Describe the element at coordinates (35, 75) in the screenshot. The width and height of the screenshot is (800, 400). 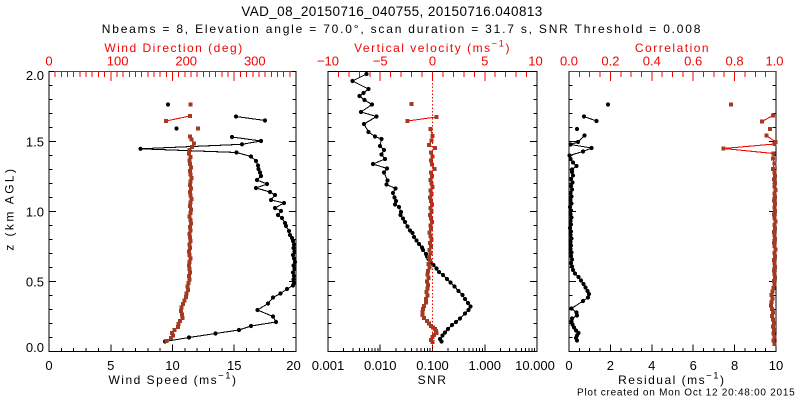
I see `svg-text: 2.0` at that location.